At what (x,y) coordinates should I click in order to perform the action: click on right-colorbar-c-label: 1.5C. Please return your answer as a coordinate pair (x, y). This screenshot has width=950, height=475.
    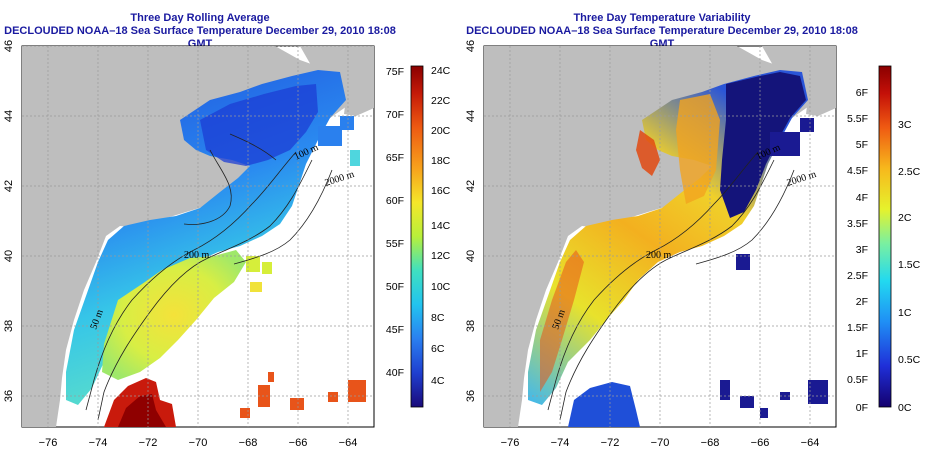
    Looking at the image, I should click on (909, 265).